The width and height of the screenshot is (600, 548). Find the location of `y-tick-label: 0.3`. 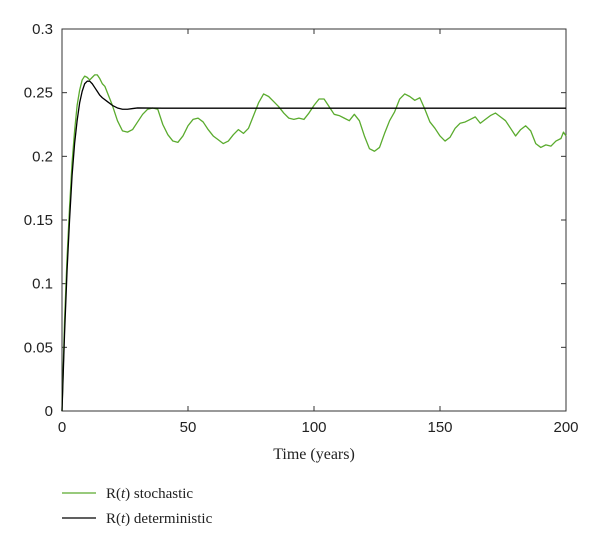

y-tick-label: 0.3 is located at coordinates (42, 29).